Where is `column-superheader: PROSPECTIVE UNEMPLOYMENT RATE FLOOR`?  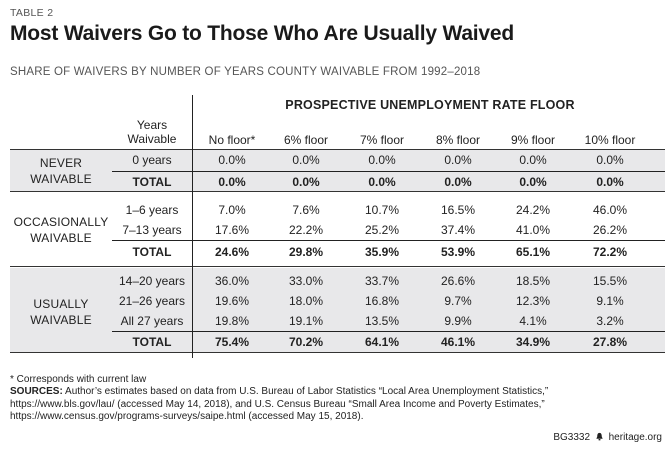 column-superheader: PROSPECTIVE UNEMPLOYMENT RATE FLOOR is located at coordinates (430, 105).